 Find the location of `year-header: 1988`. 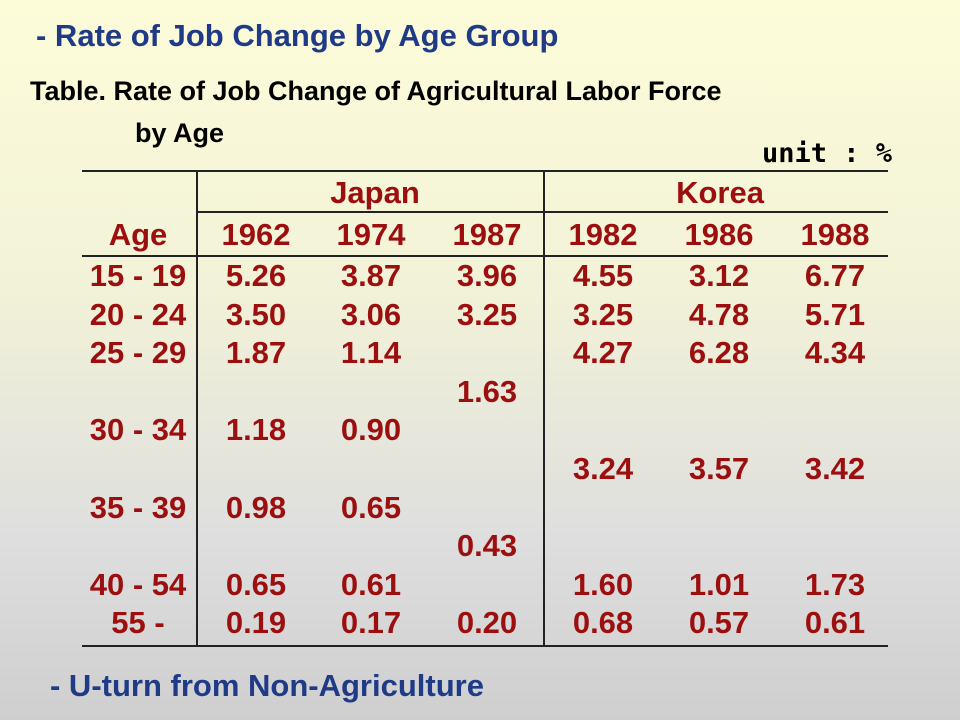

year-header: 1988 is located at coordinates (835, 234).